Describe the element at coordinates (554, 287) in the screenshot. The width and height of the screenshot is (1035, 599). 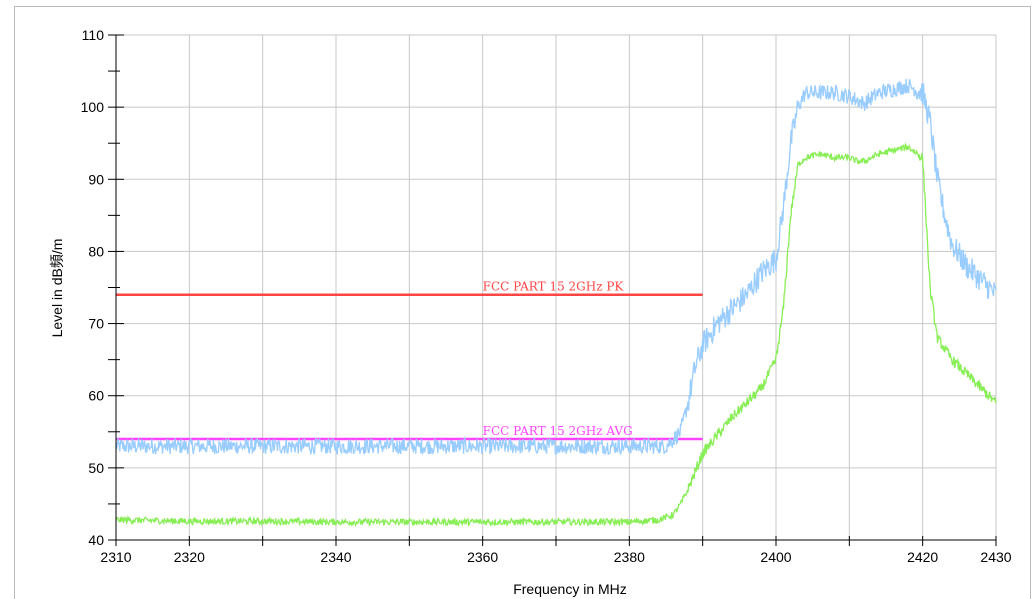
I see `limit-line-label: FCC PART 15 2GHz PK` at that location.